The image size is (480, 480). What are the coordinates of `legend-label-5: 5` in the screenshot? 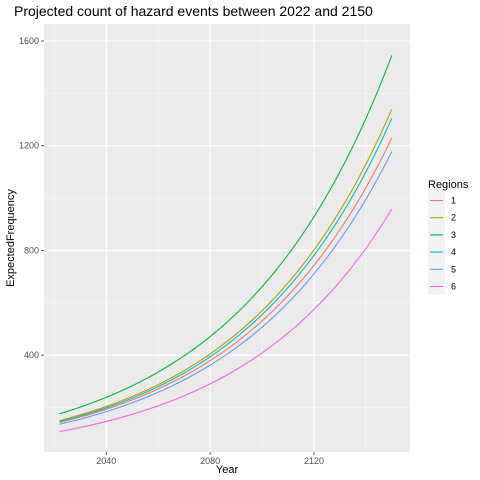 It's located at (453, 269).